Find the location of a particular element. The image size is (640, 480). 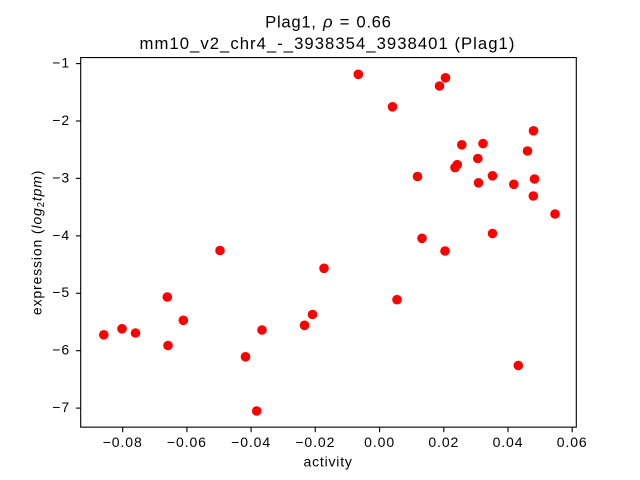

svg-text: −0.02 is located at coordinates (315, 442).